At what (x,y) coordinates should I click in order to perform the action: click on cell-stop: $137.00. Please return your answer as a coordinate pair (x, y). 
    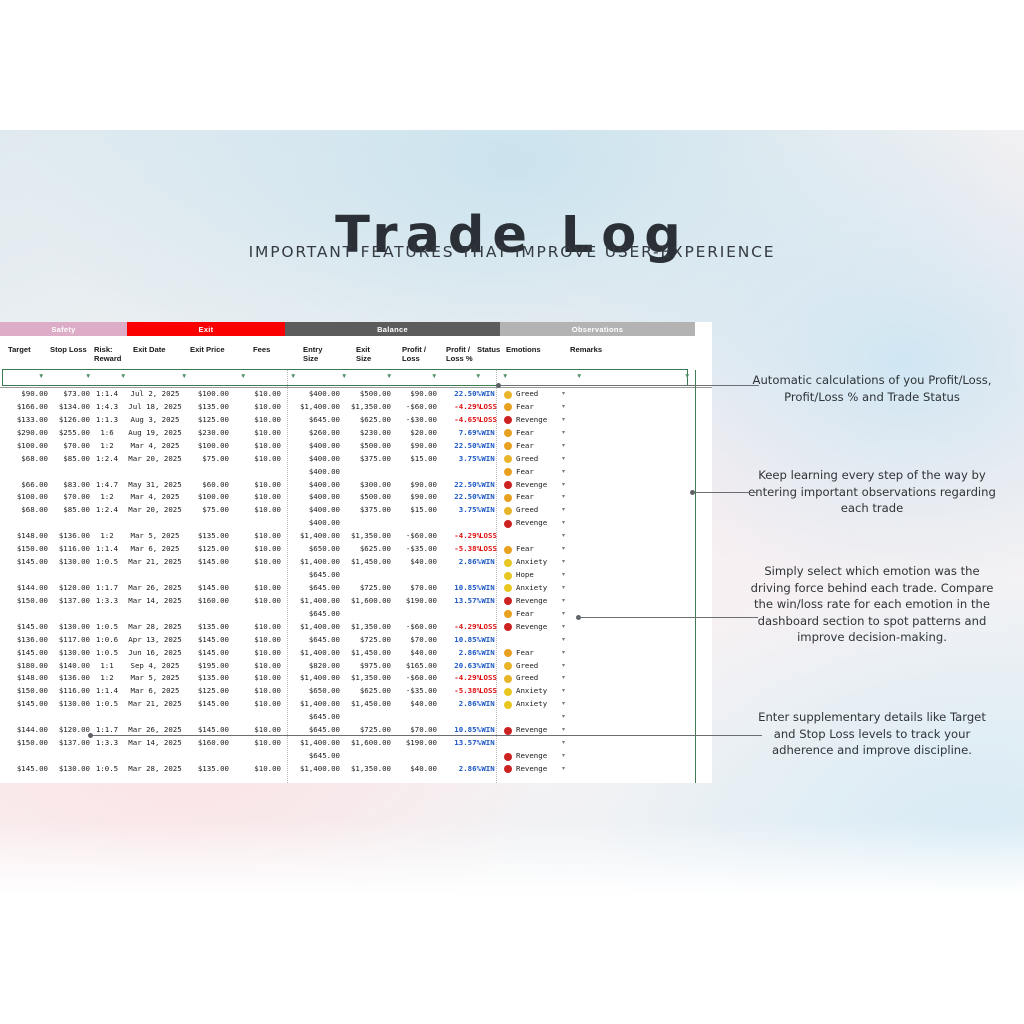
    Looking at the image, I should click on (74, 600).